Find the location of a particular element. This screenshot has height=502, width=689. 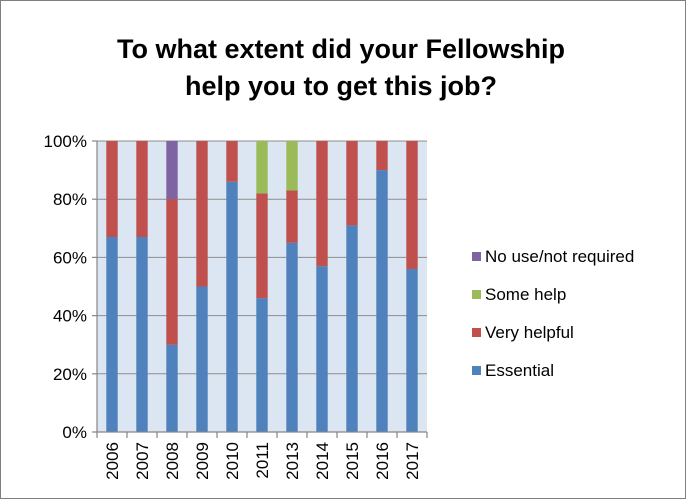

legend-item-some-help: Some help is located at coordinates (519, 294).